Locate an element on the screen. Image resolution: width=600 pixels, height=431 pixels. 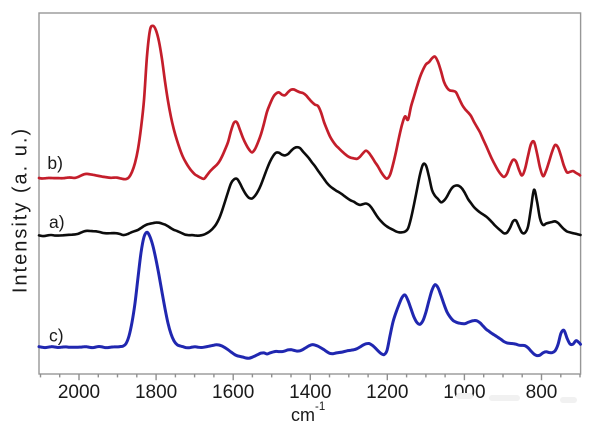
svg-text: 1600 is located at coordinates (233, 392).